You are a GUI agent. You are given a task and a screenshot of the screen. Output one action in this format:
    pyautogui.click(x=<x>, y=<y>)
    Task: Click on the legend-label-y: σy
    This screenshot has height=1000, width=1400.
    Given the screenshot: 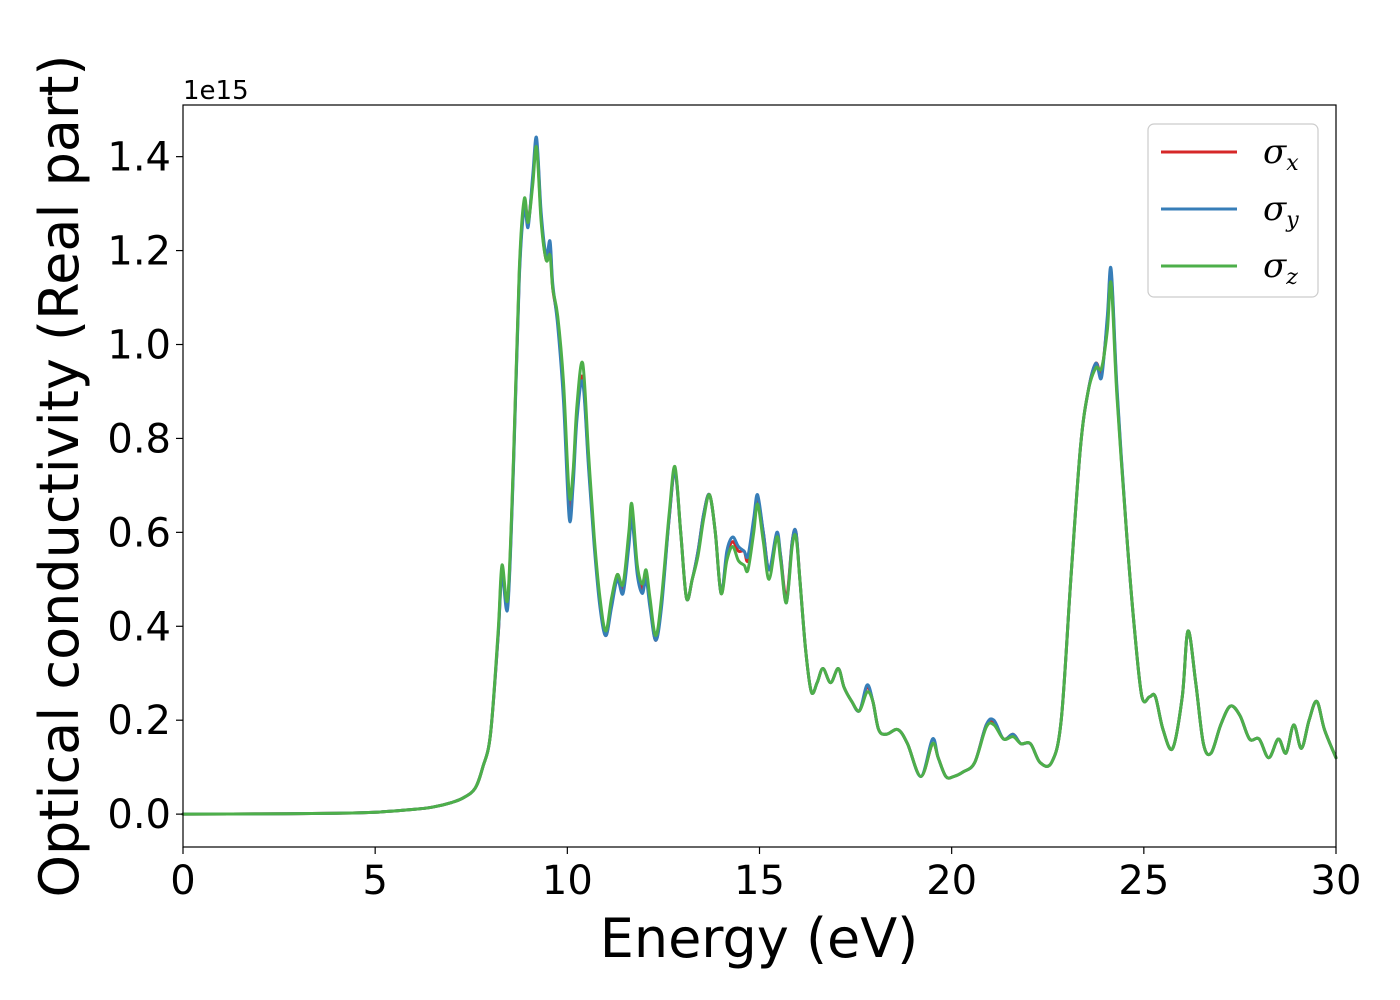 What is the action you would take?
    pyautogui.click(x=1281, y=211)
    